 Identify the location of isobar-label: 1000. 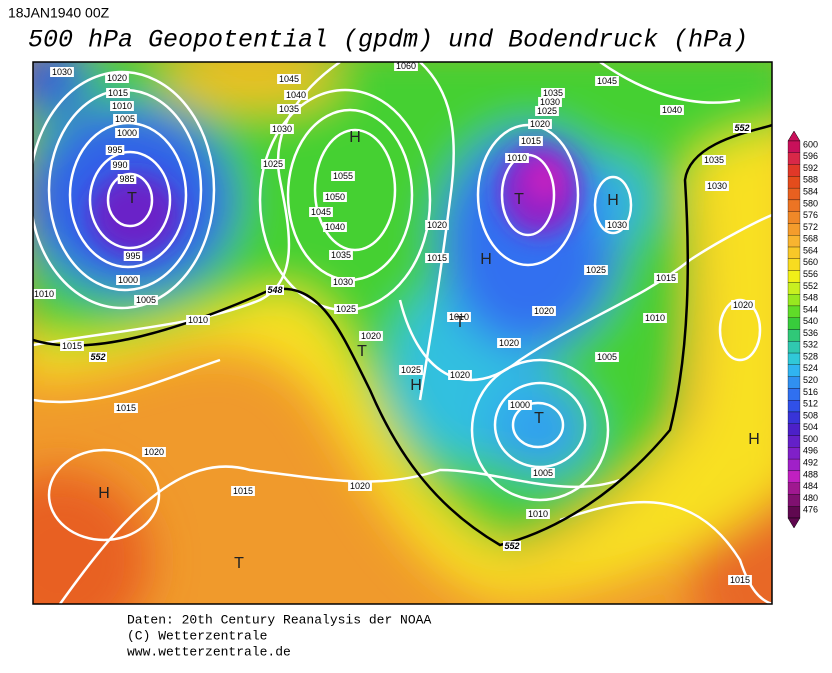
(127, 133).